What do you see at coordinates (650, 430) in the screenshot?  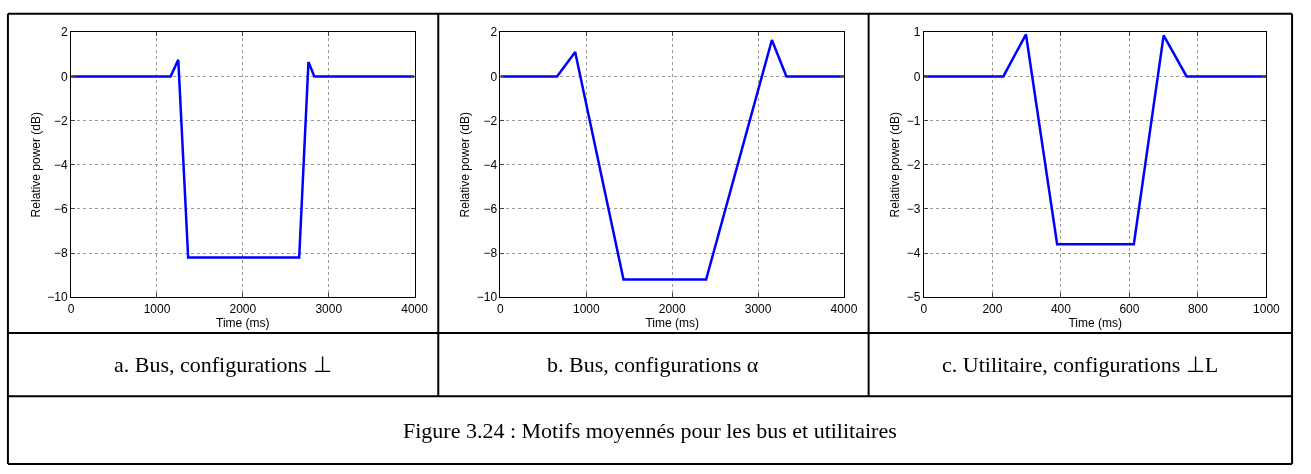 I see `caption: Figure 3.24 : Motifs moyennés pour les bus et utilitaires` at bounding box center [650, 430].